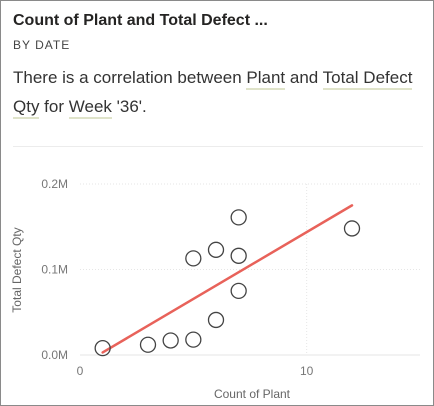 This screenshot has height=406, width=434. I want to click on insight-text-part: There is a correlation between, so click(130, 77).